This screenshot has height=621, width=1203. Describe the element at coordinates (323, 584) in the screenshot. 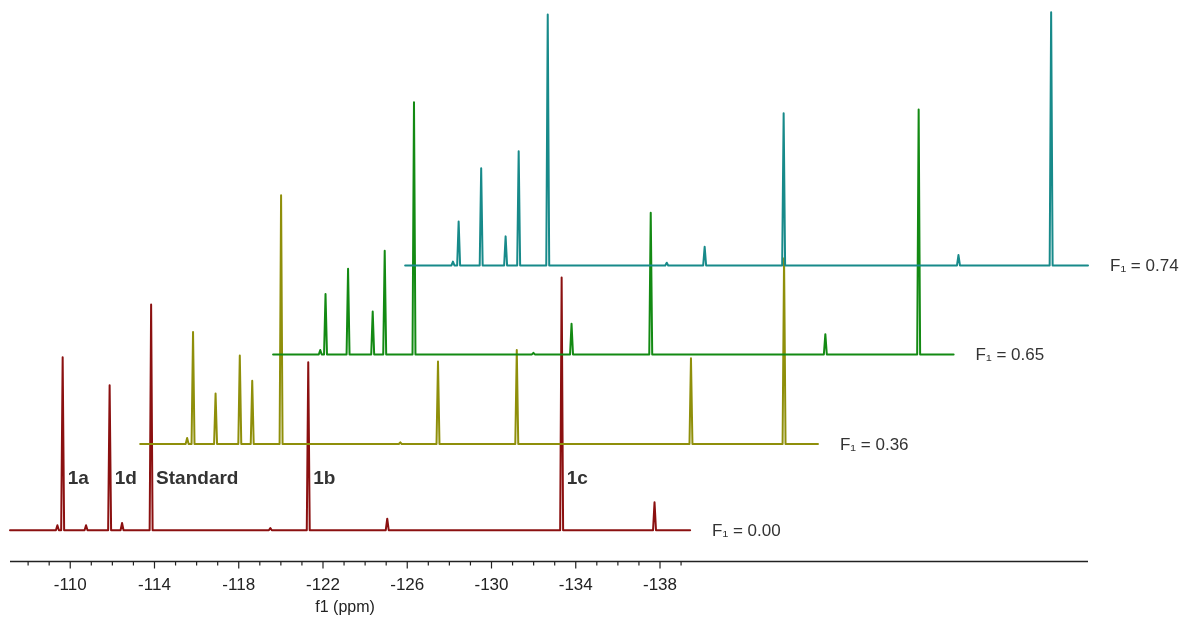

I see `x-tick-label: -122` at that location.